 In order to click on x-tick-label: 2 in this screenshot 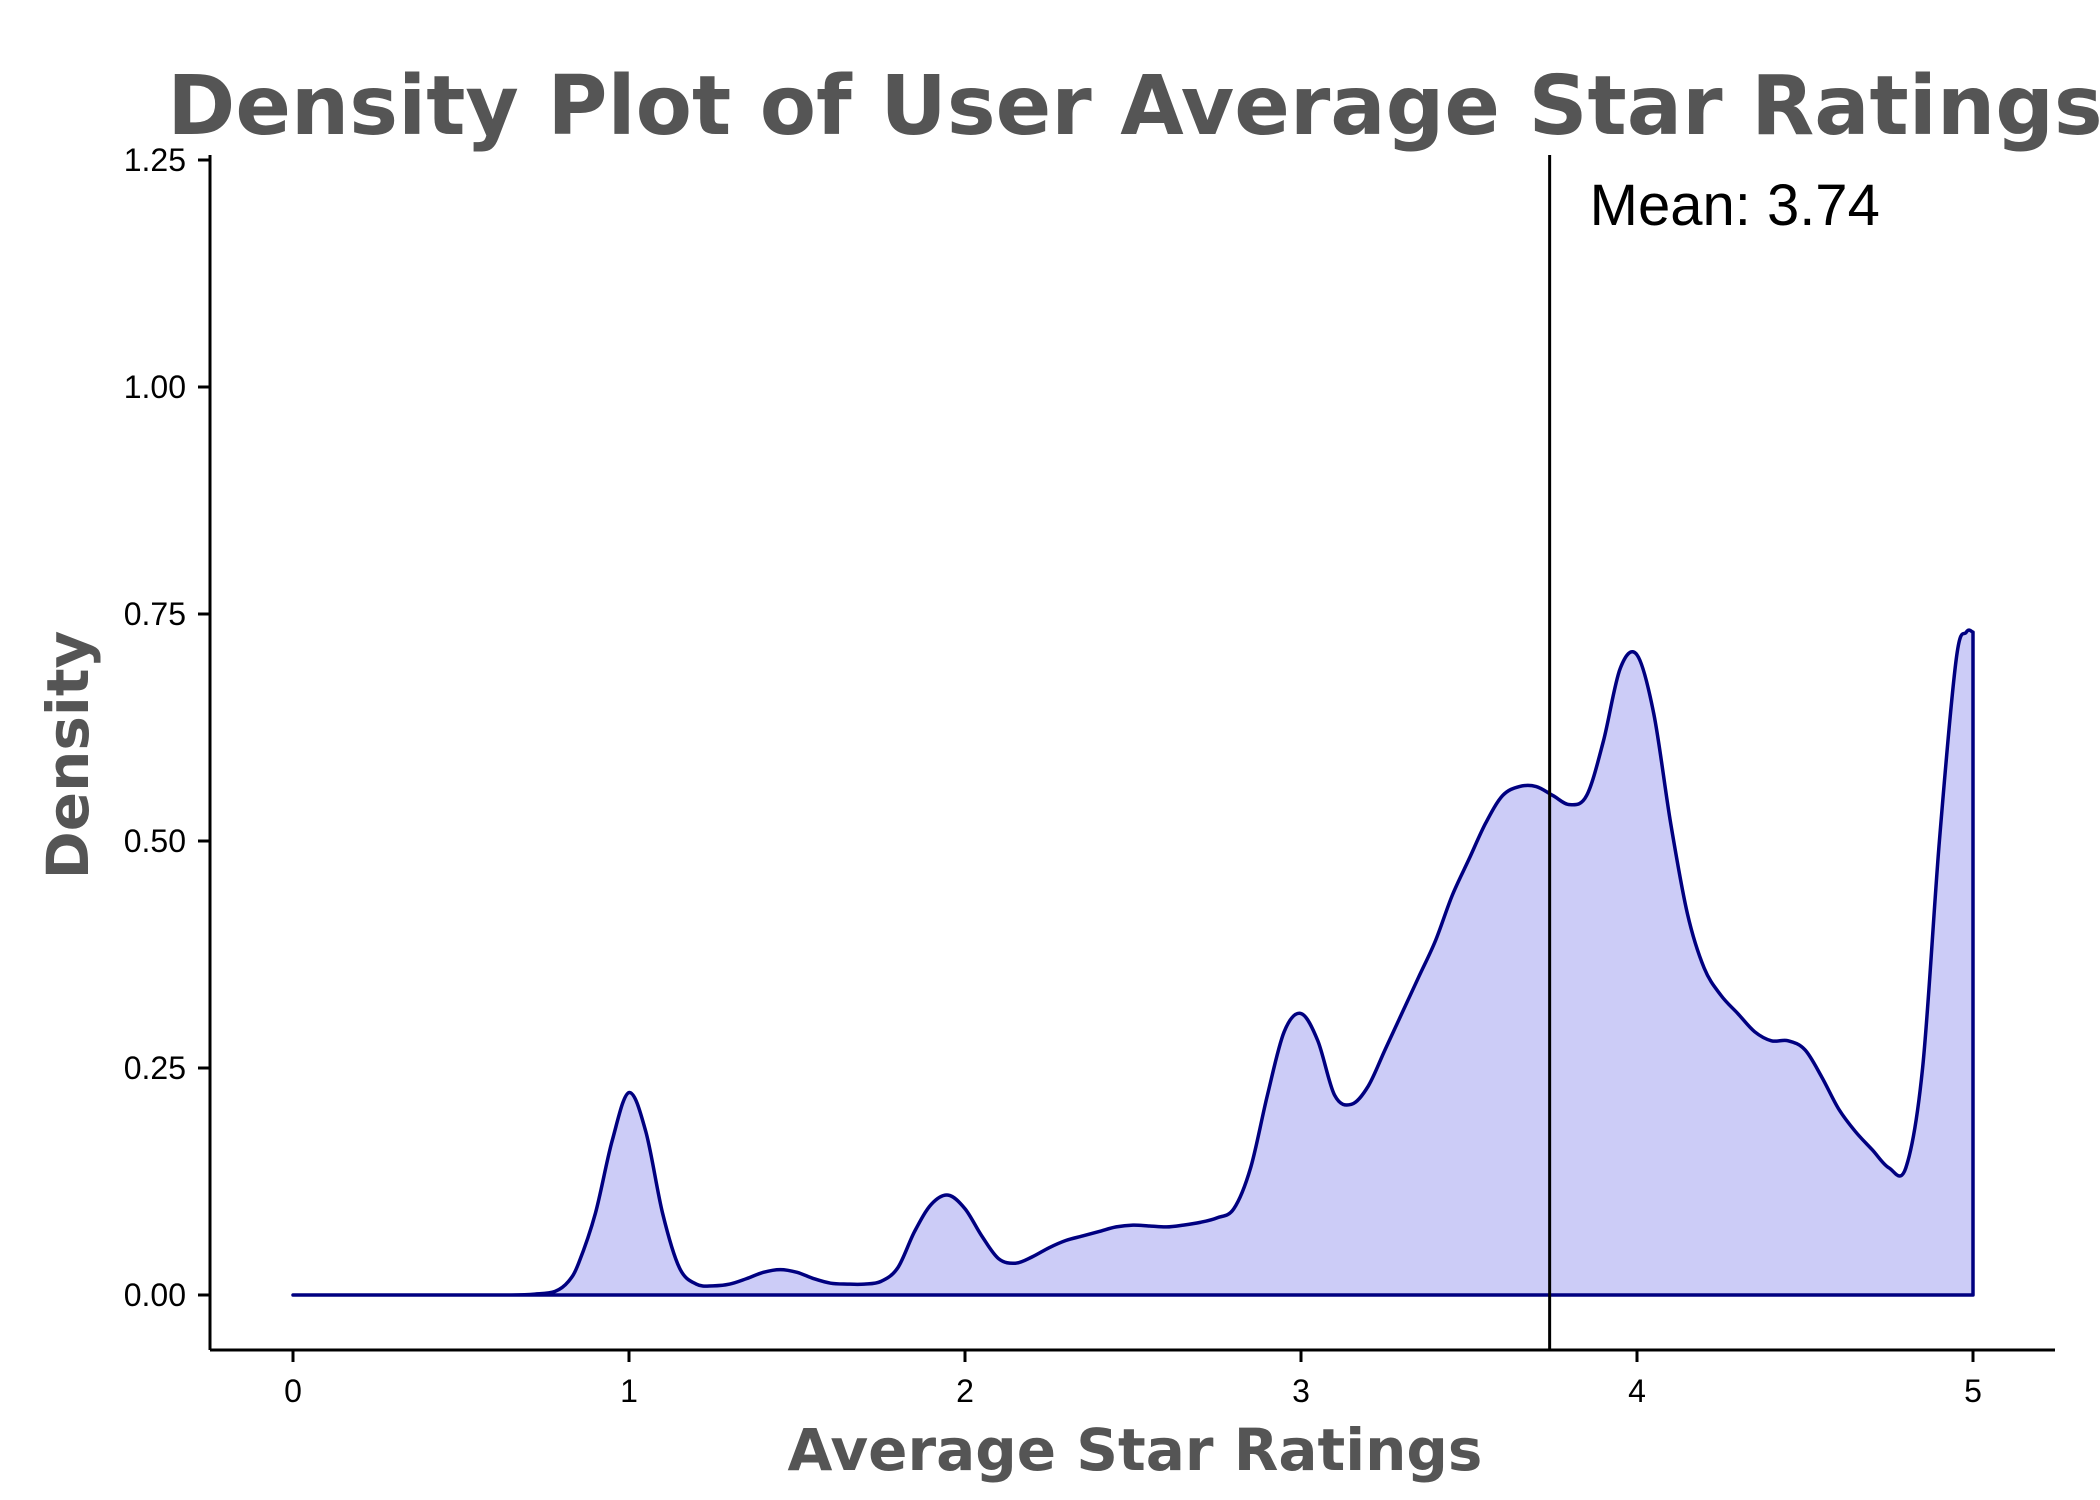, I will do `click(965, 1391)`.